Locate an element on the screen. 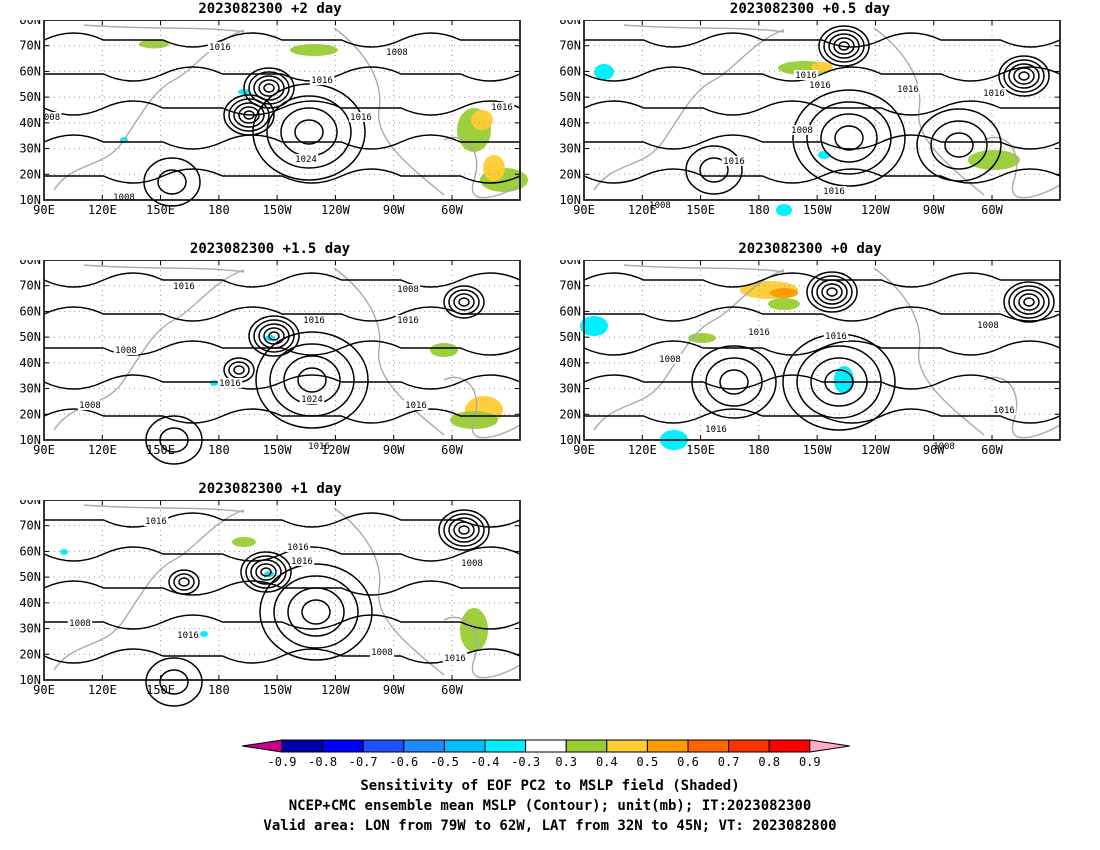  lon-tick-label: 120W is located at coordinates (336, 210).